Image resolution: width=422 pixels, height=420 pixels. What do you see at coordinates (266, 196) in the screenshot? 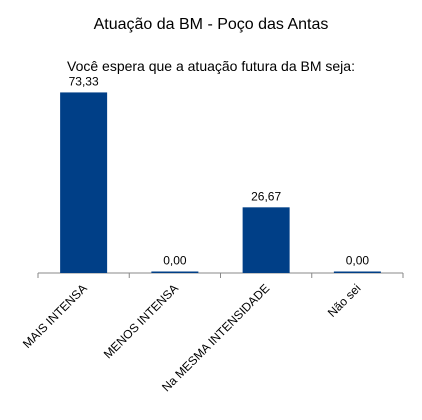
I see `data-label: 26,67` at bounding box center [266, 196].